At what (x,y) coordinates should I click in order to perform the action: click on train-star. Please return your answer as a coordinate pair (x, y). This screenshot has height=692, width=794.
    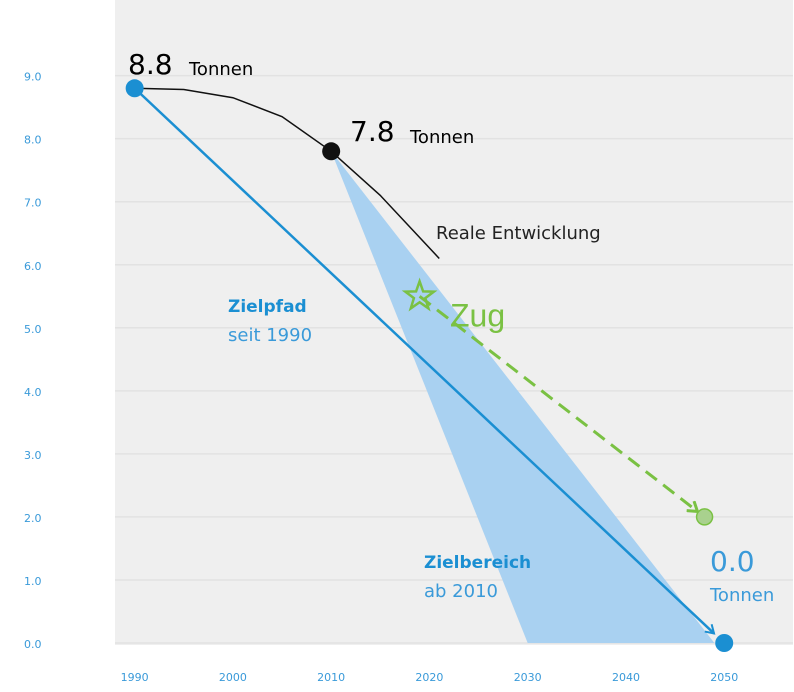
    Looking at the image, I should click on (419, 294).